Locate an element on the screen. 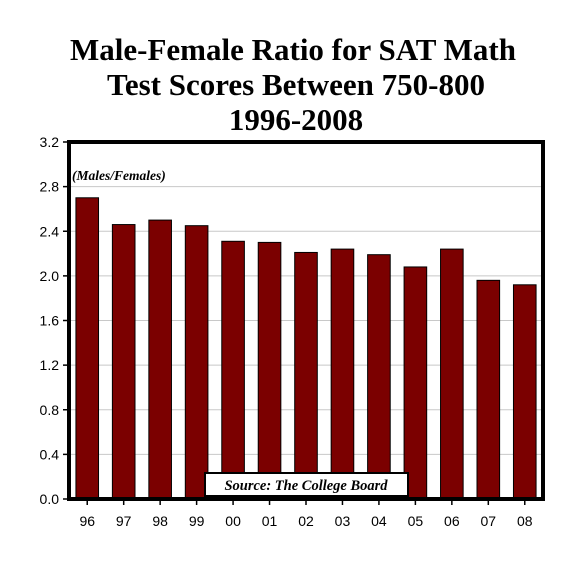  y-tick-label: 2.0 is located at coordinates (50, 276).